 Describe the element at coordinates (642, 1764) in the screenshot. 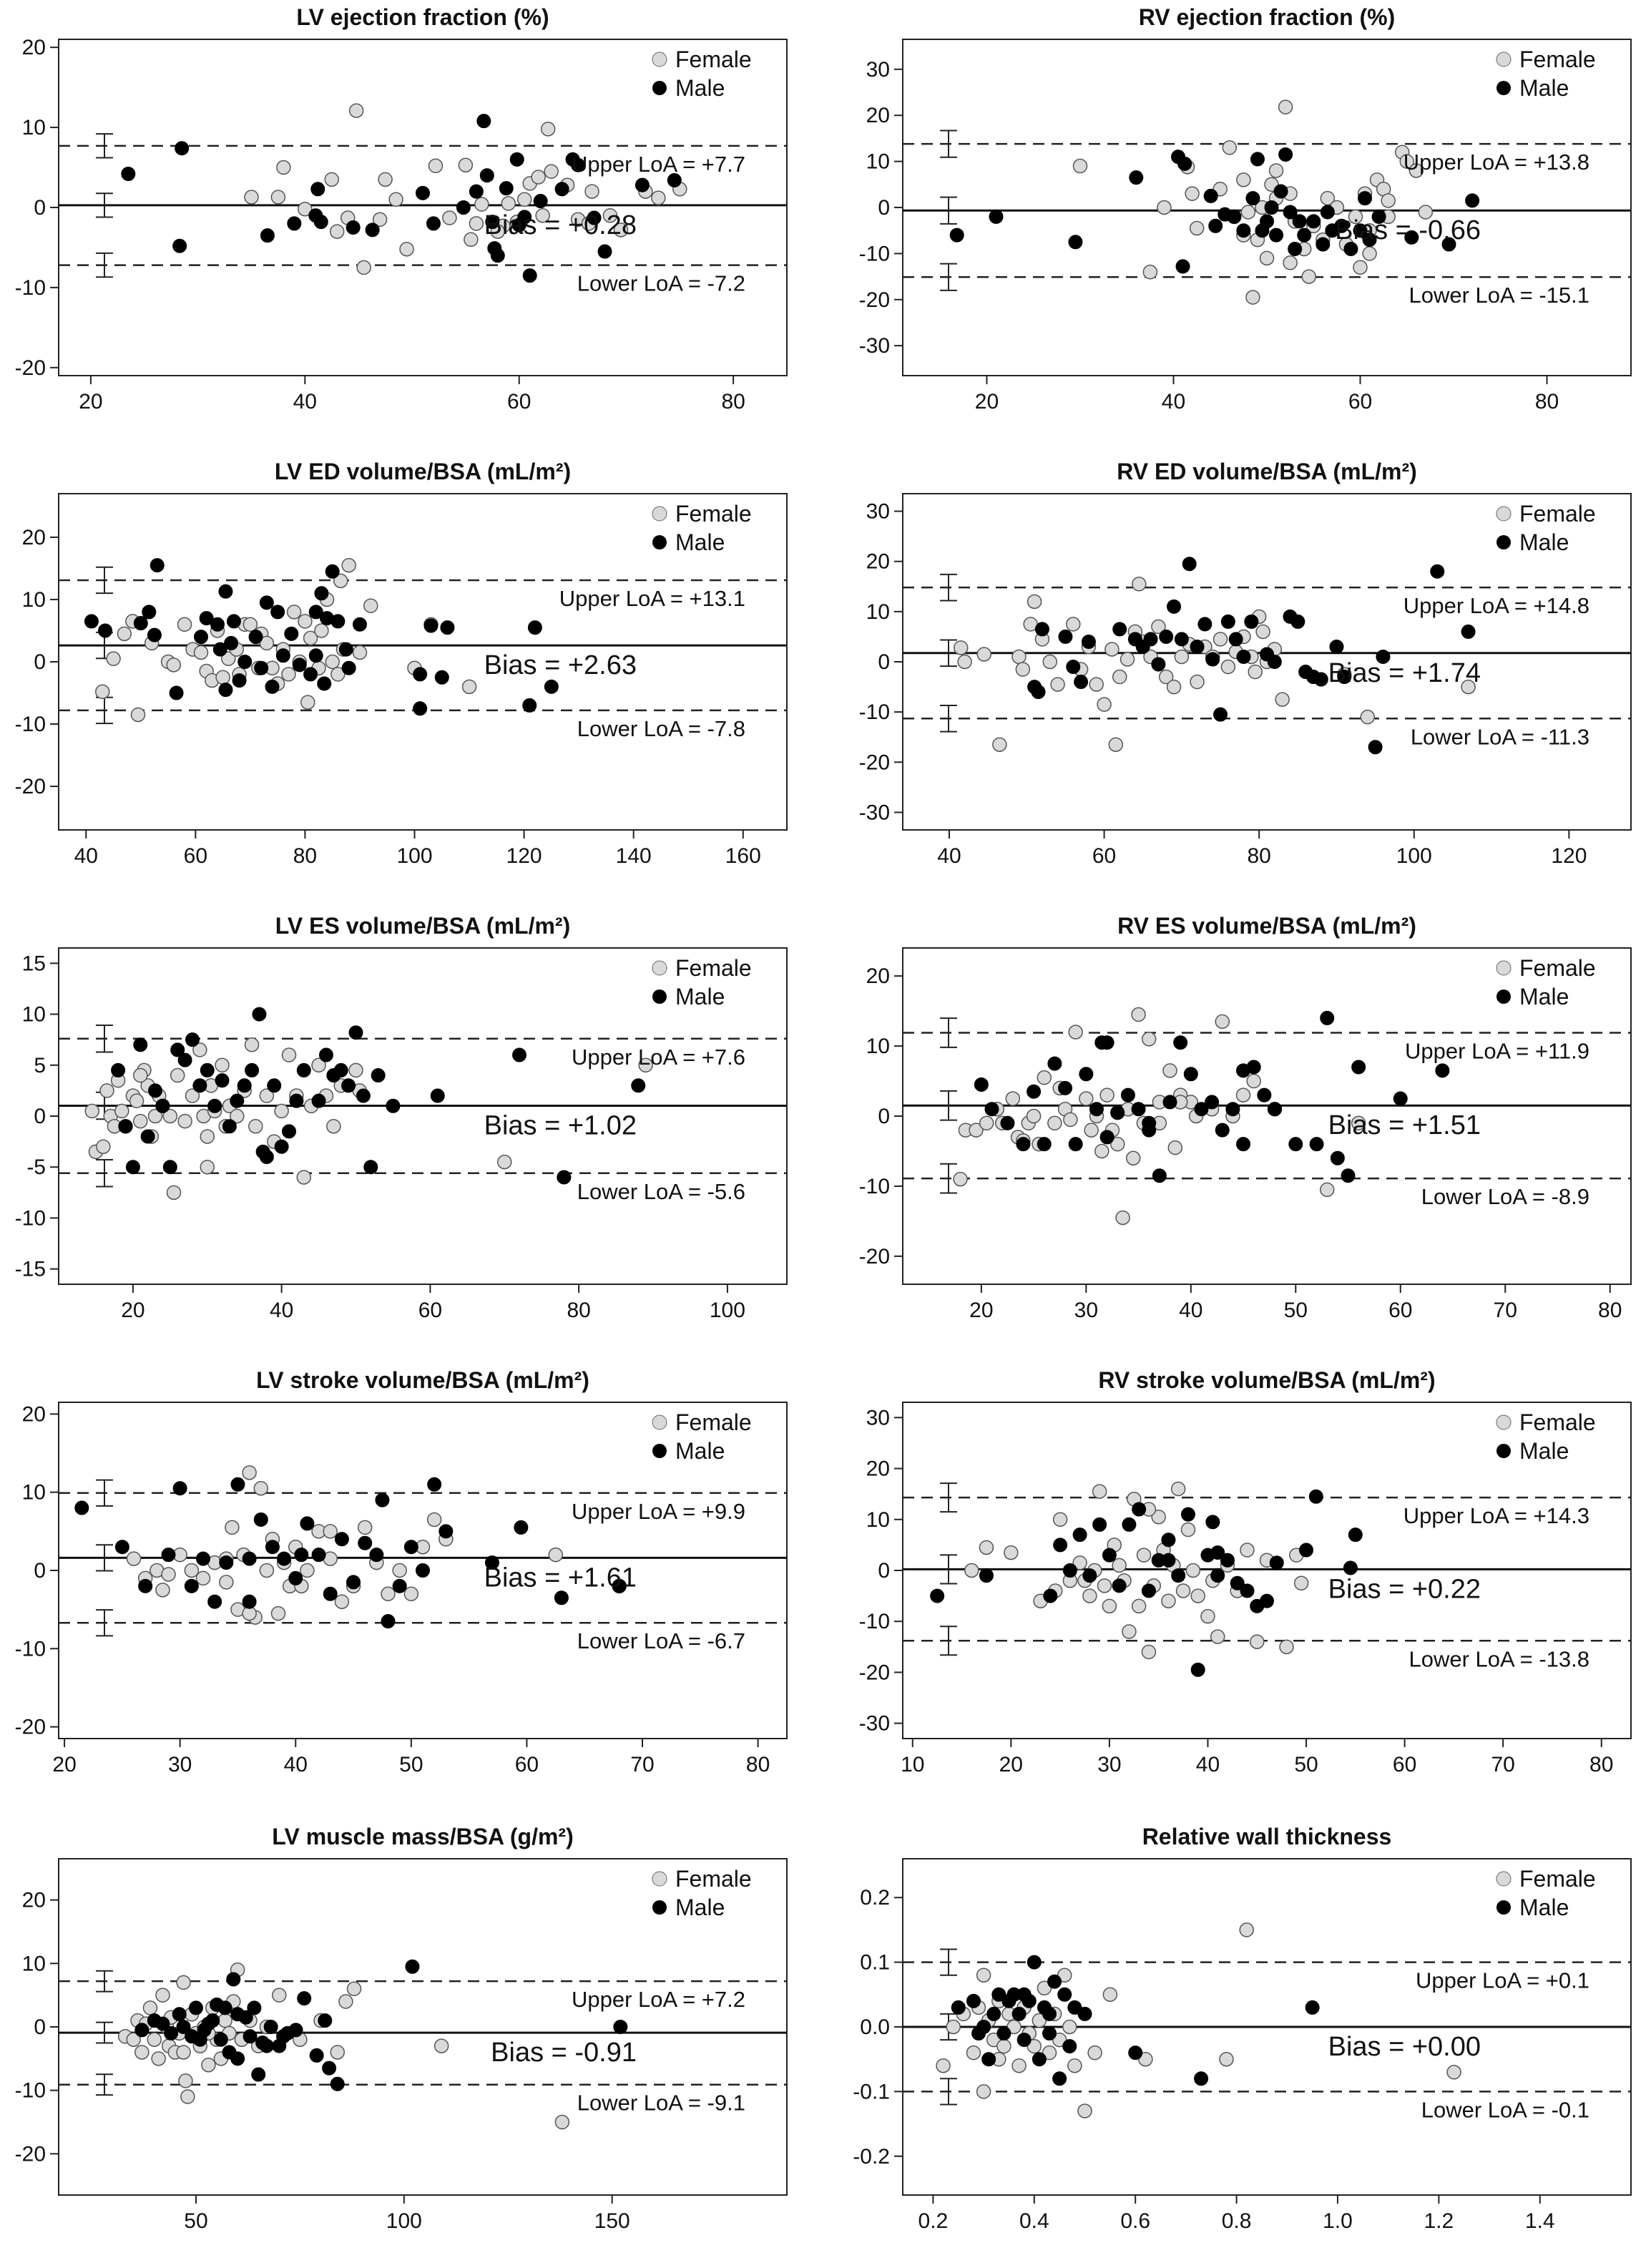

I see `x-tick-label: 70` at that location.